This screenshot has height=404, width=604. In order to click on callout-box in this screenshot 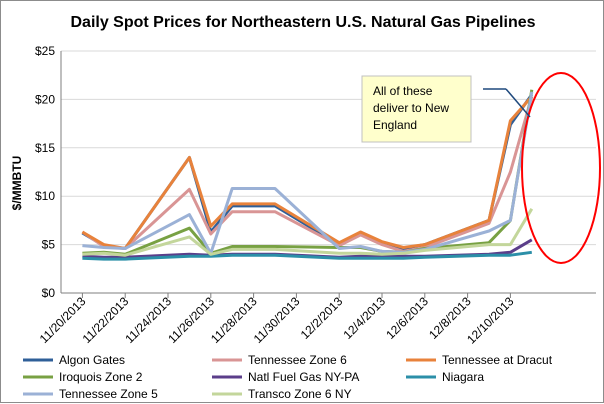, I will do `click(416, 109)`.